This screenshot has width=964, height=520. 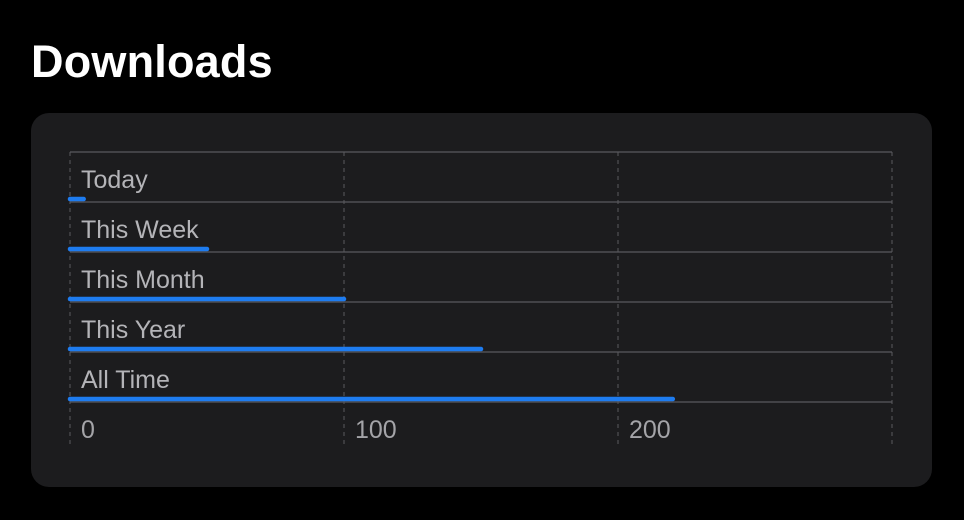 What do you see at coordinates (114, 180) in the screenshot?
I see `category-label: Today` at bounding box center [114, 180].